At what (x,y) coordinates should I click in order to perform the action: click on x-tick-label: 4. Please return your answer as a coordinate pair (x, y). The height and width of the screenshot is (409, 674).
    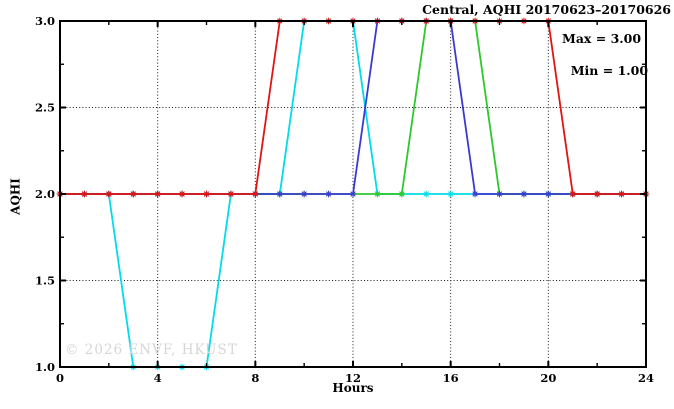
    Looking at the image, I should click on (158, 378).